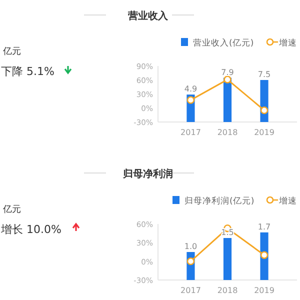  I want to click on data-label: 1.7, so click(264, 227).